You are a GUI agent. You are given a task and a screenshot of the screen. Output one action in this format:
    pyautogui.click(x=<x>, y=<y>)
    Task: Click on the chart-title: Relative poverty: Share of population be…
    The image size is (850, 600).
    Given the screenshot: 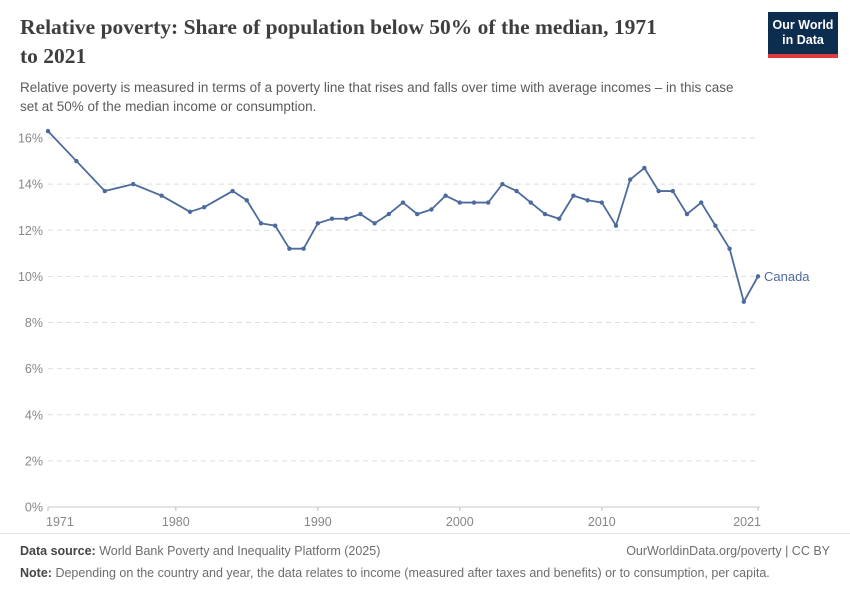 What is the action you would take?
    pyautogui.click(x=338, y=41)
    